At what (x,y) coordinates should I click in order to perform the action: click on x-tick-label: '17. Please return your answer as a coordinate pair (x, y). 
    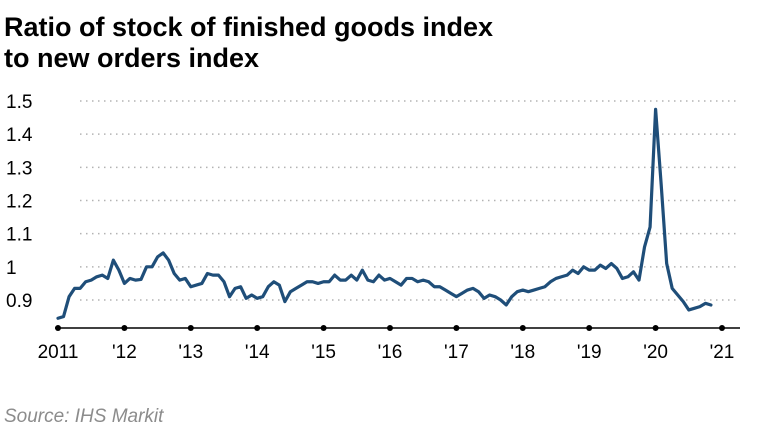
    Looking at the image, I should click on (456, 352).